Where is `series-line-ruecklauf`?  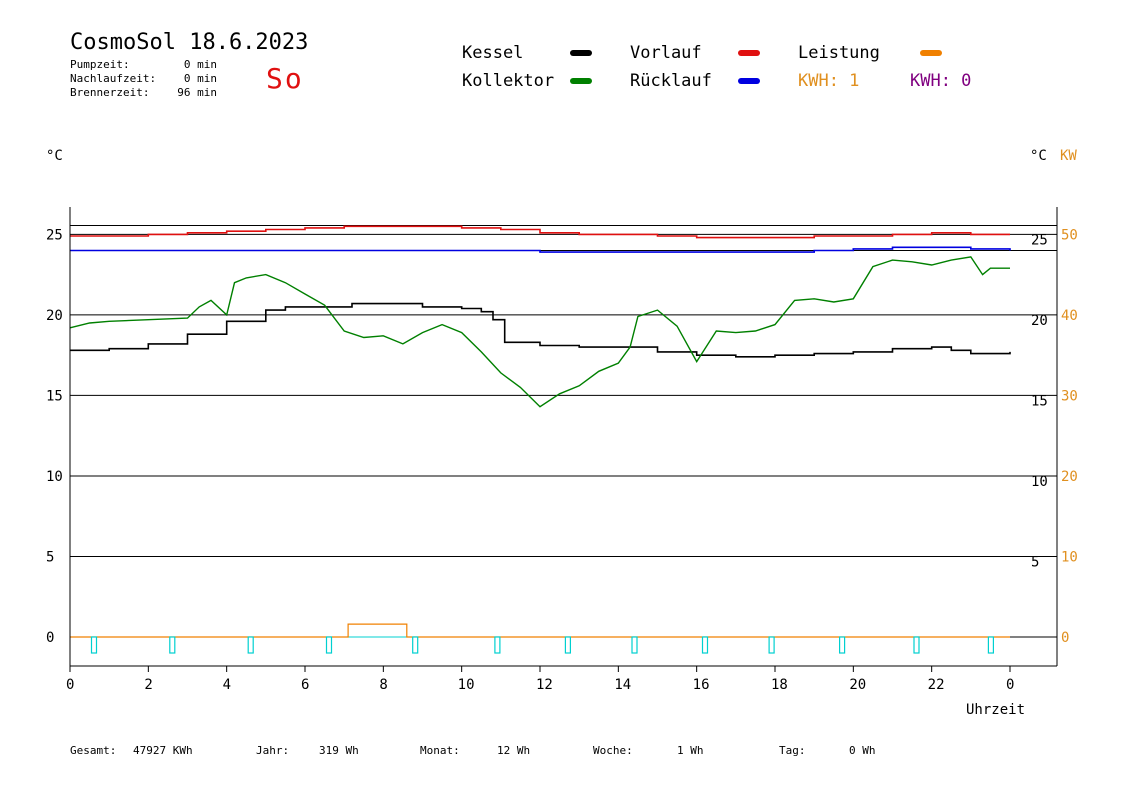
series-line-ruecklauf is located at coordinates (540, 249).